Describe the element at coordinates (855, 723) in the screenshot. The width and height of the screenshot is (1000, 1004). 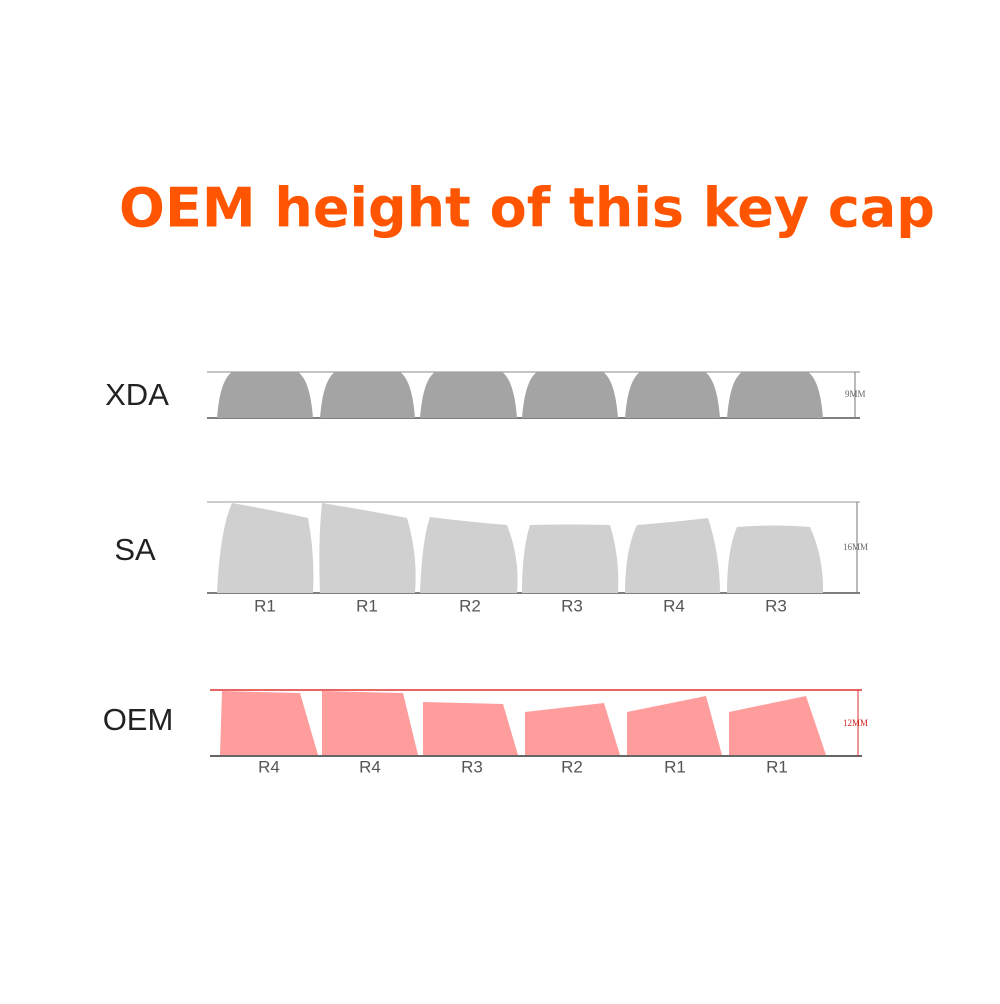
I see `height-label: 12MM` at that location.